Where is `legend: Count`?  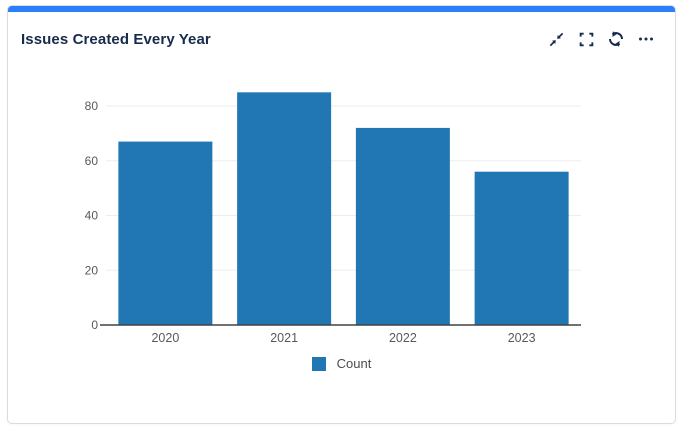
legend: Count is located at coordinates (341, 363).